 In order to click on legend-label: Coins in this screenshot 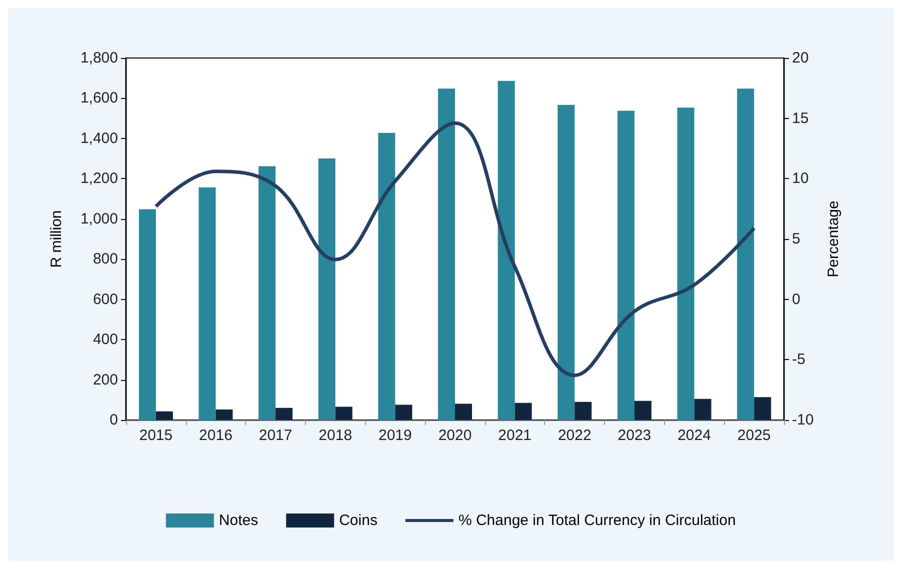, I will do `click(358, 520)`.